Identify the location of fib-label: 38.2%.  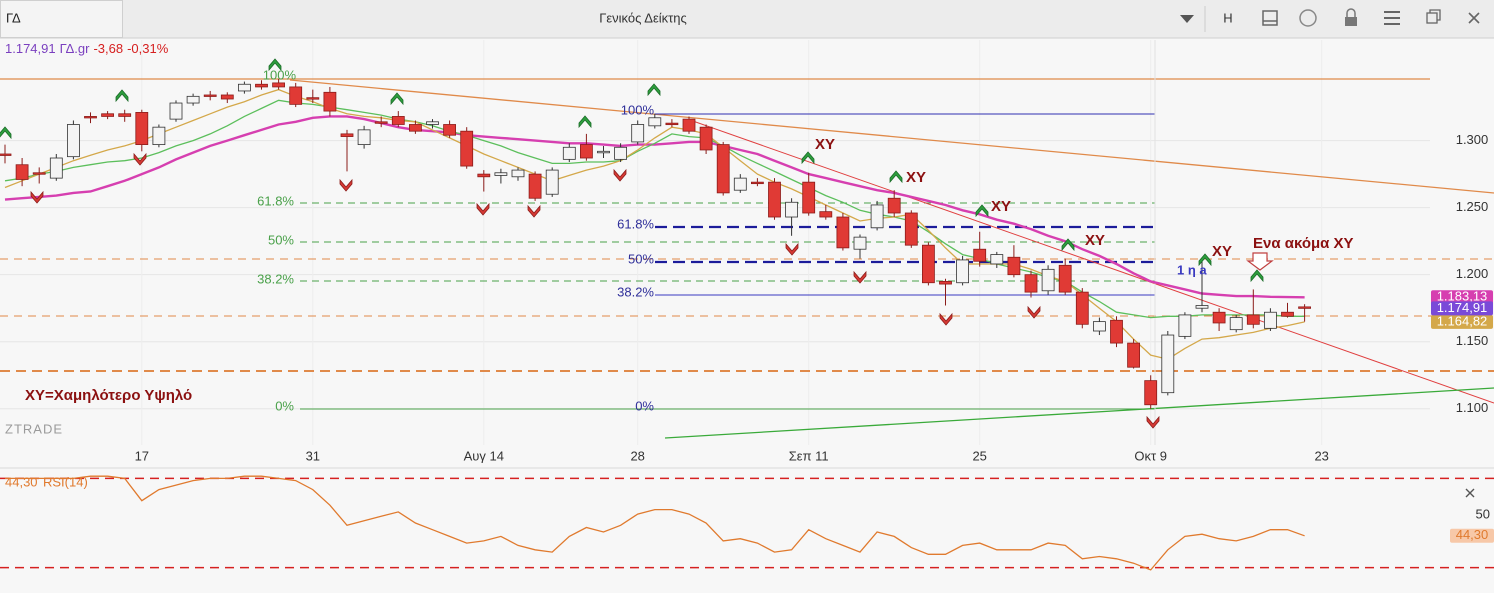
(275, 278).